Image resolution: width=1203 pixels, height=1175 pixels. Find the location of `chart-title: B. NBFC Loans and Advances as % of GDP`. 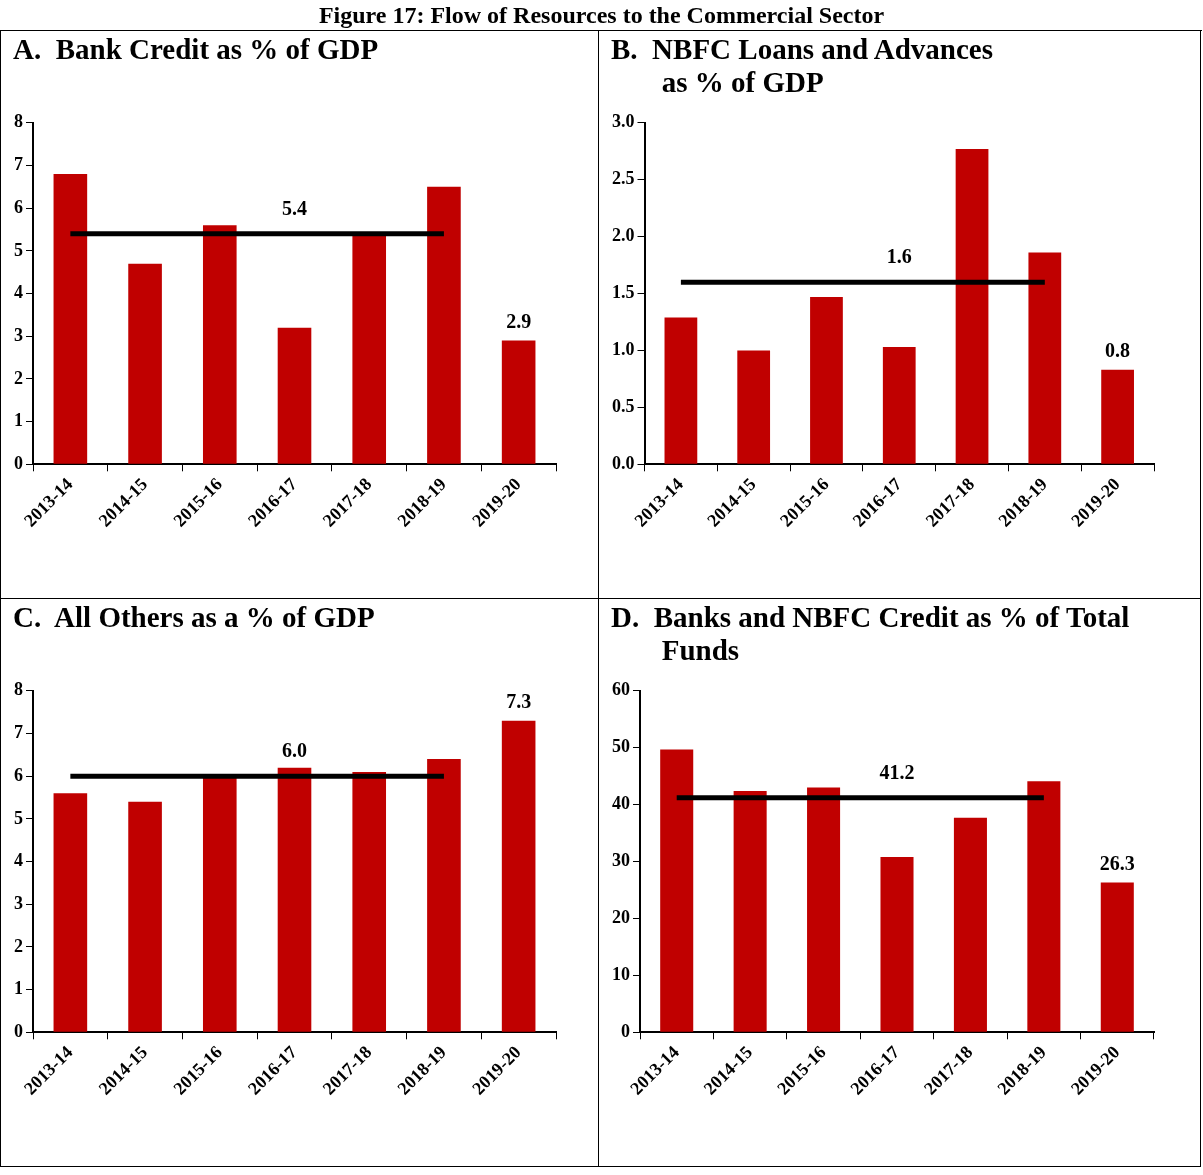

chart-title: B. NBFC Loans and Advances as % of GDP is located at coordinates (802, 66).